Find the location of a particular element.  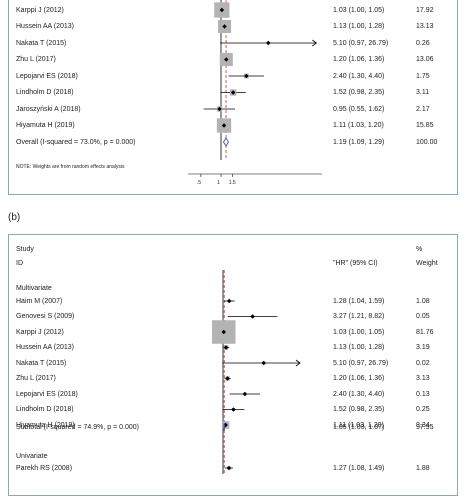

study-row-weight-label: 81.76 is located at coordinates (425, 332).